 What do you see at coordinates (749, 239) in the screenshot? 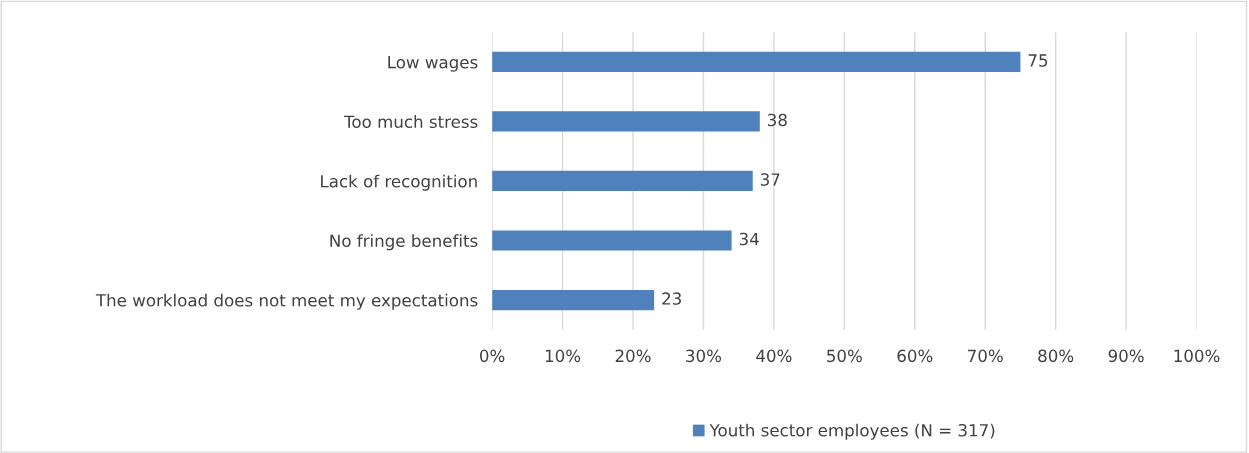
I see `data-label: 34` at bounding box center [749, 239].